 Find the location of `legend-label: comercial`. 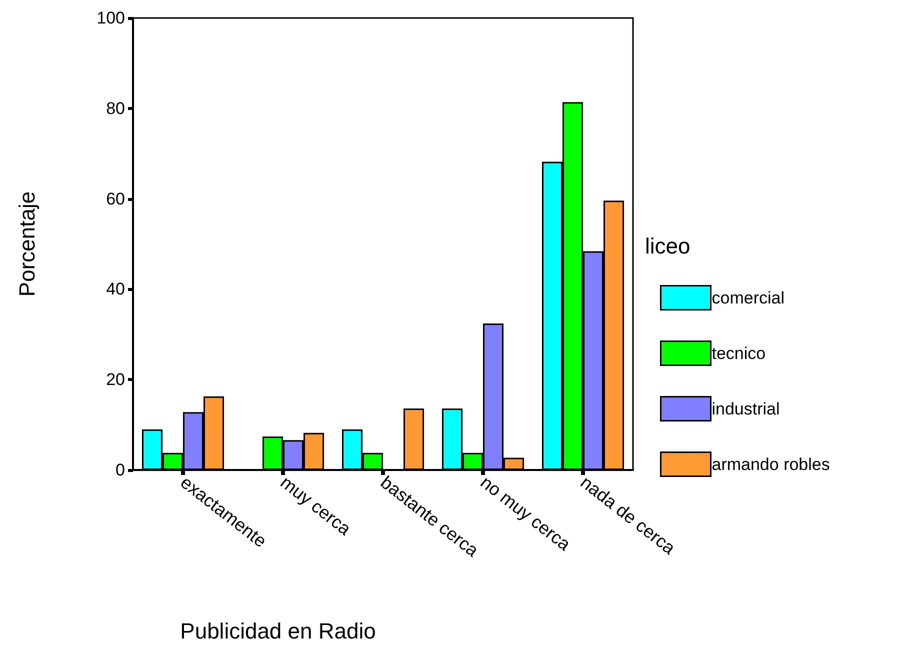

legend-label: comercial is located at coordinates (748, 298).